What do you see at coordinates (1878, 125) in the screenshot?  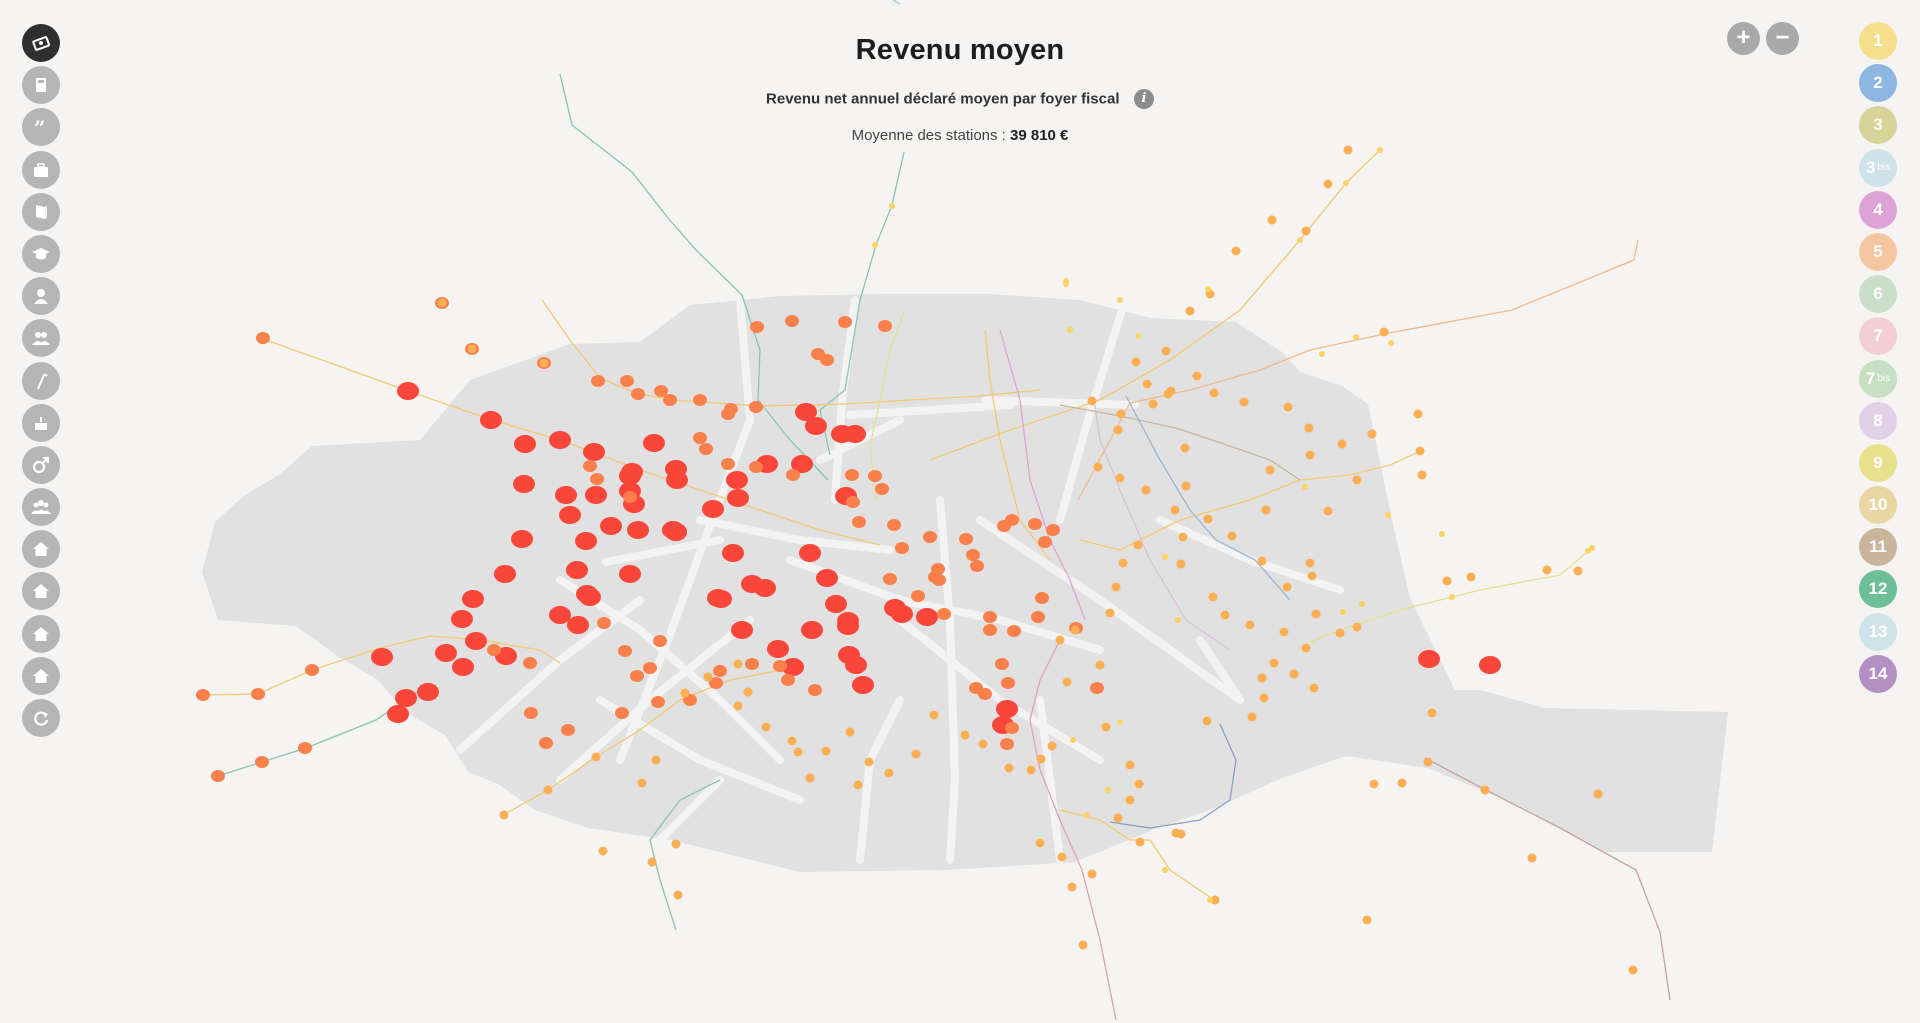 I see `metro-line-3: 3` at bounding box center [1878, 125].